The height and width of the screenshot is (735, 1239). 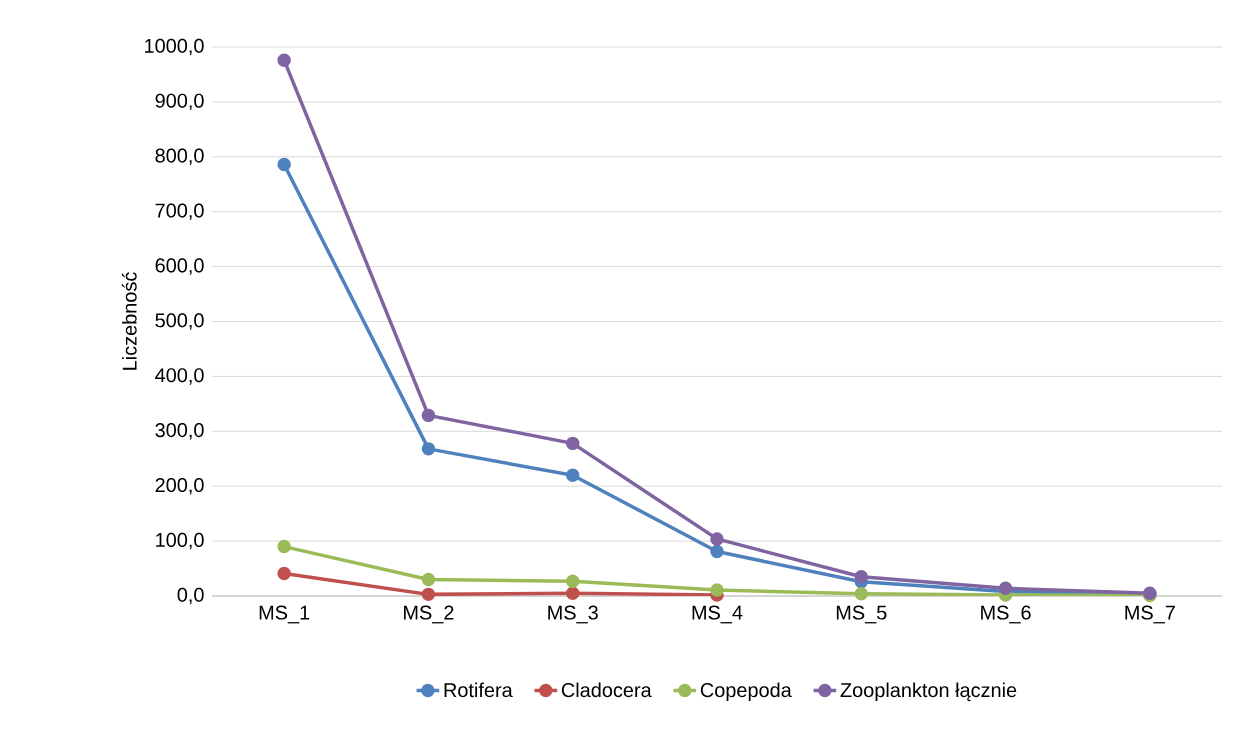 I want to click on y-tick-label: 0,0, so click(x=190, y=596).